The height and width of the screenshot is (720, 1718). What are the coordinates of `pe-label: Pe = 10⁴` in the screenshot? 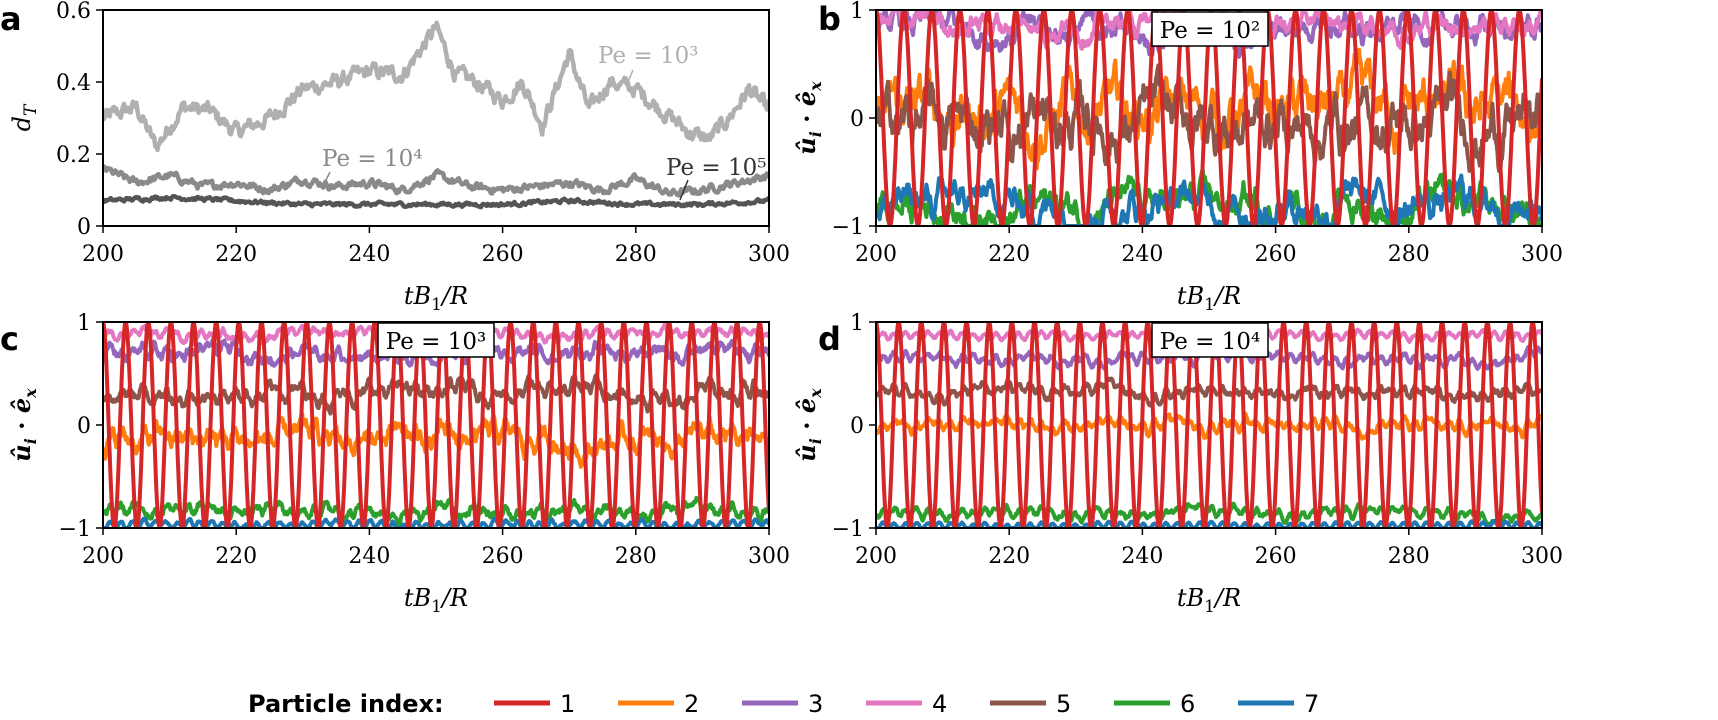 It's located at (1210, 342).